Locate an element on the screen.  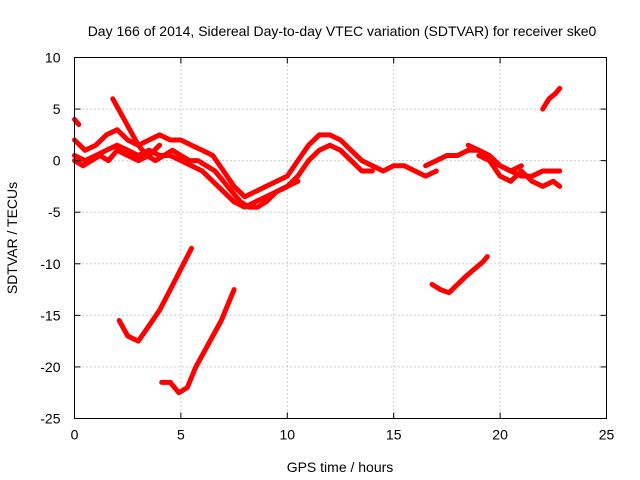
x-tick-label: 5 is located at coordinates (181, 435).